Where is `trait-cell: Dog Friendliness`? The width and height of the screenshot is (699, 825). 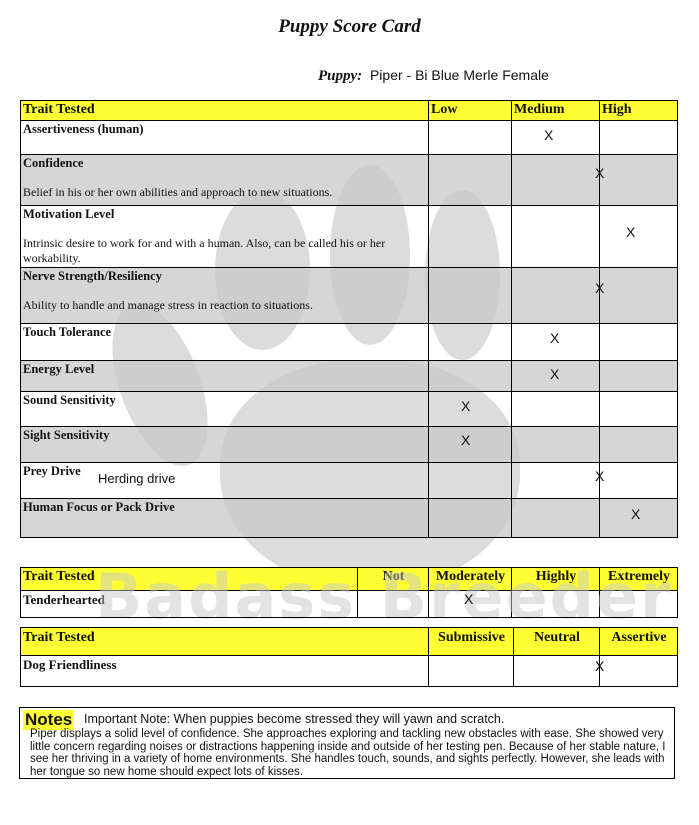 trait-cell: Dog Friendliness is located at coordinates (224, 671).